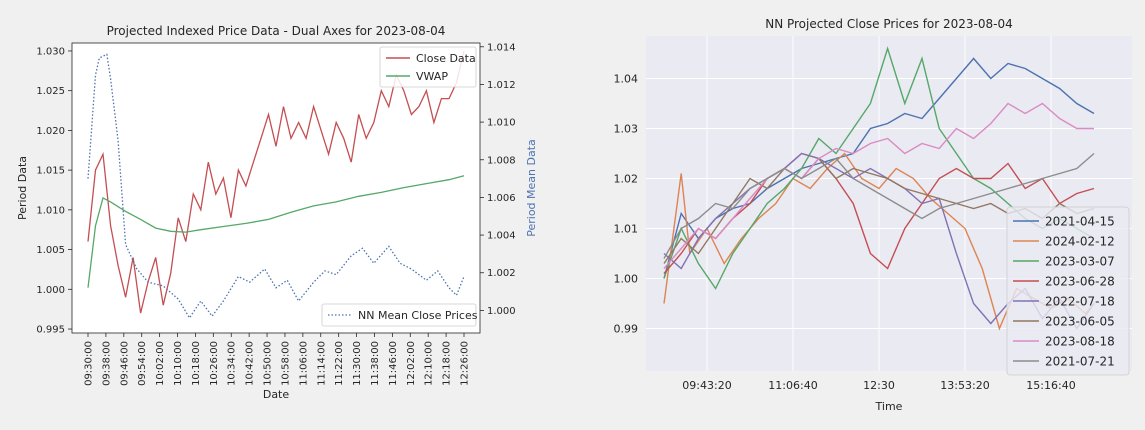  I want to click on legend-label: 2021-07-21, so click(1080, 362).